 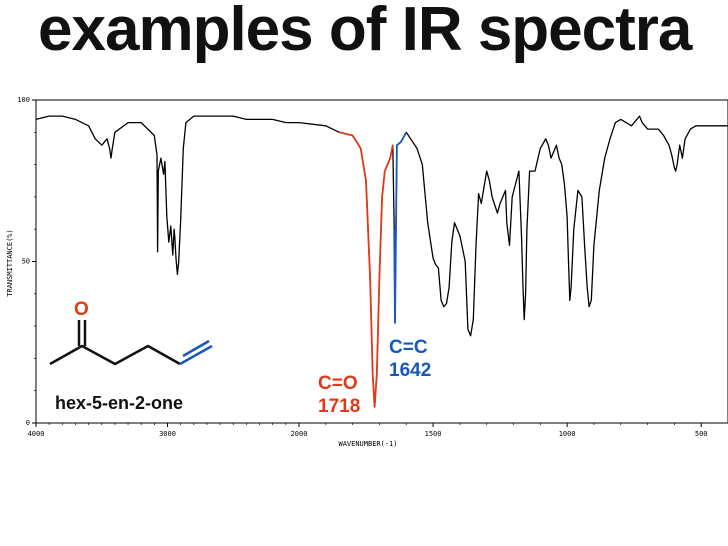 I want to click on y-tick-label: 50, so click(x=26, y=262).